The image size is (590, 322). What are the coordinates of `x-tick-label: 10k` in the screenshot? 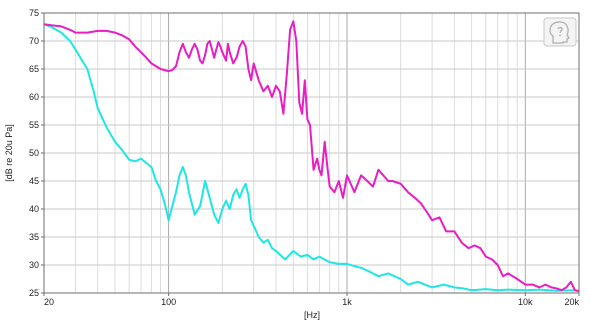 It's located at (525, 302).